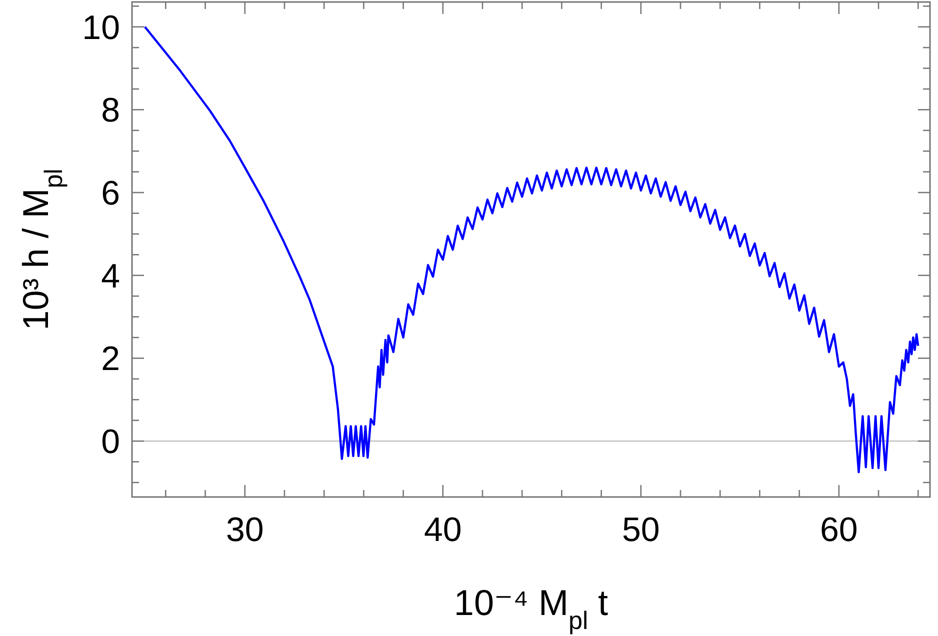  I want to click on x-tick-label: 30, so click(245, 530).